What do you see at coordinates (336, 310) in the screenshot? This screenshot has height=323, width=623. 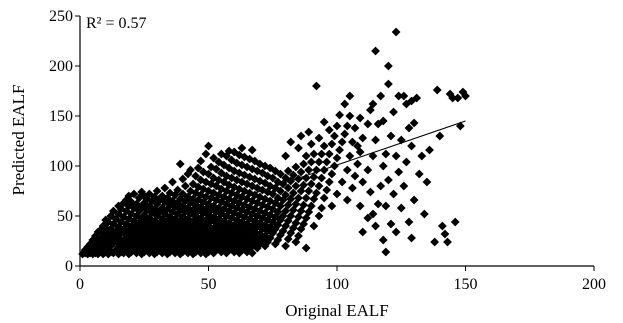 I see `x-axis-label: Original EALF` at bounding box center [336, 310].